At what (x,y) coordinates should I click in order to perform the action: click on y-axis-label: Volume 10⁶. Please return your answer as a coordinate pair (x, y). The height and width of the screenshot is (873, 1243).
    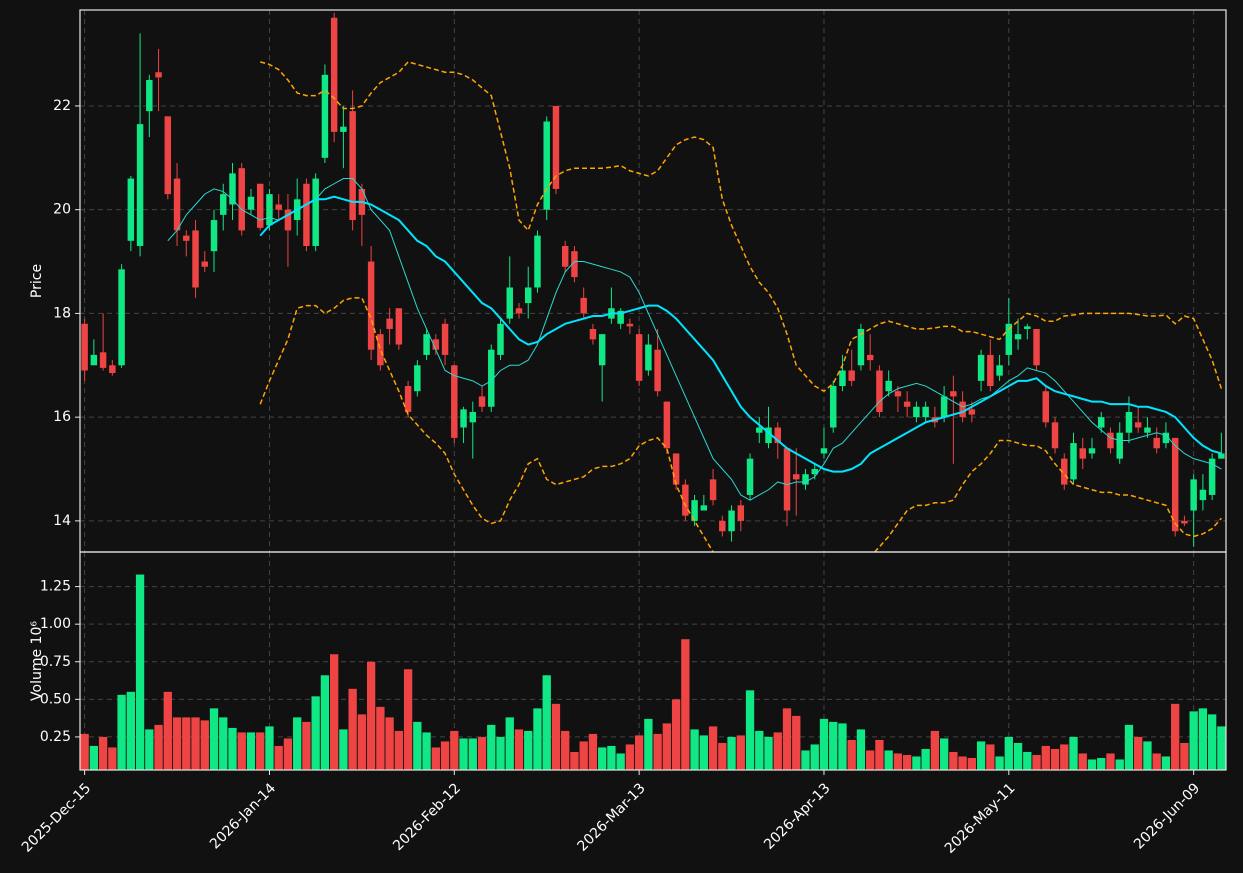
    Looking at the image, I should click on (37, 661).